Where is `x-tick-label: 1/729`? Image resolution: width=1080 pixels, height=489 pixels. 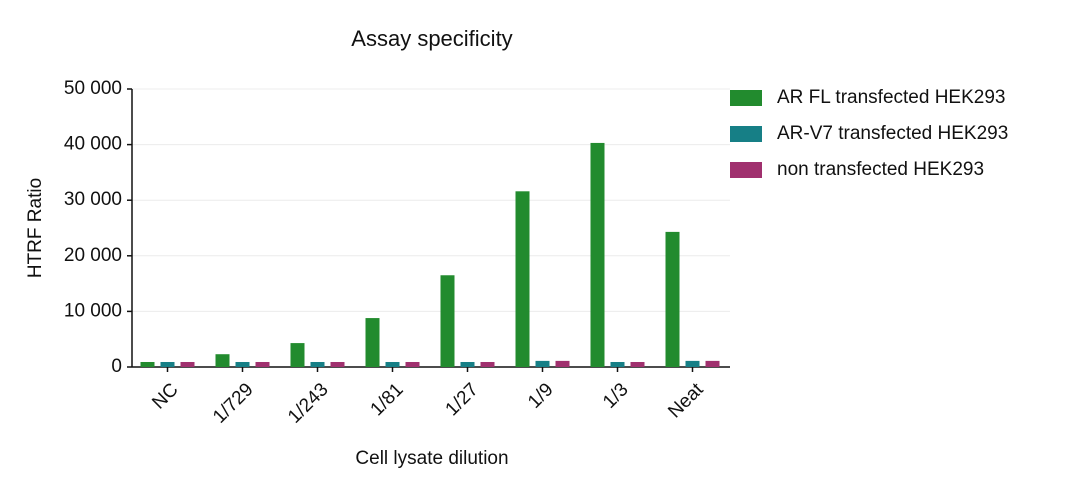
x-tick-label: 1/729 is located at coordinates (233, 403).